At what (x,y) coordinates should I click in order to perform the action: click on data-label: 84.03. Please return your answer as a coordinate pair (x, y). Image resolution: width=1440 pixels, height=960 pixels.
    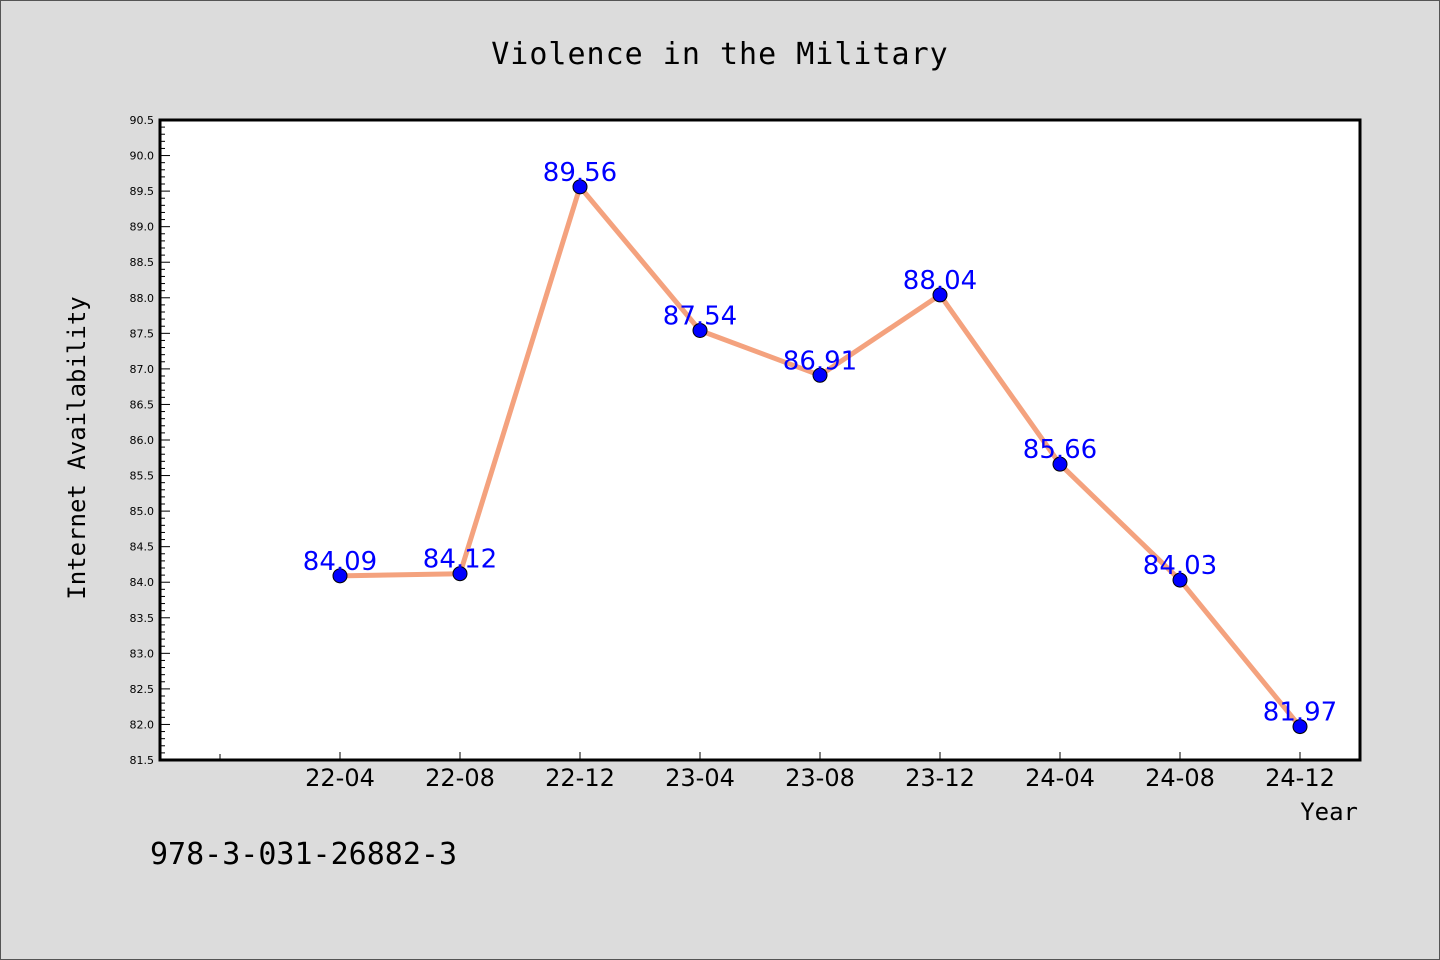
    Looking at the image, I should click on (1180, 566).